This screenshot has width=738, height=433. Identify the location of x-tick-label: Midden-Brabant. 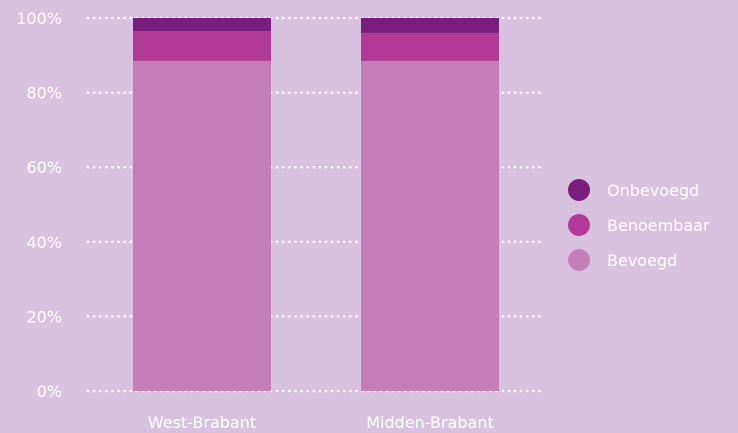
(429, 422).